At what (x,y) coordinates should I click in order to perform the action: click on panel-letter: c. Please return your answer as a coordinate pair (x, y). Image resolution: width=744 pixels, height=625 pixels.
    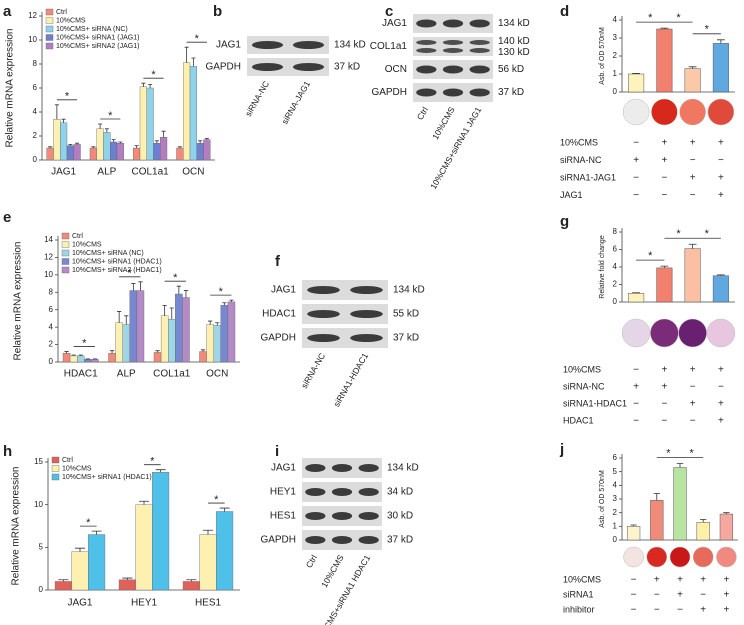
    Looking at the image, I should click on (389, 11).